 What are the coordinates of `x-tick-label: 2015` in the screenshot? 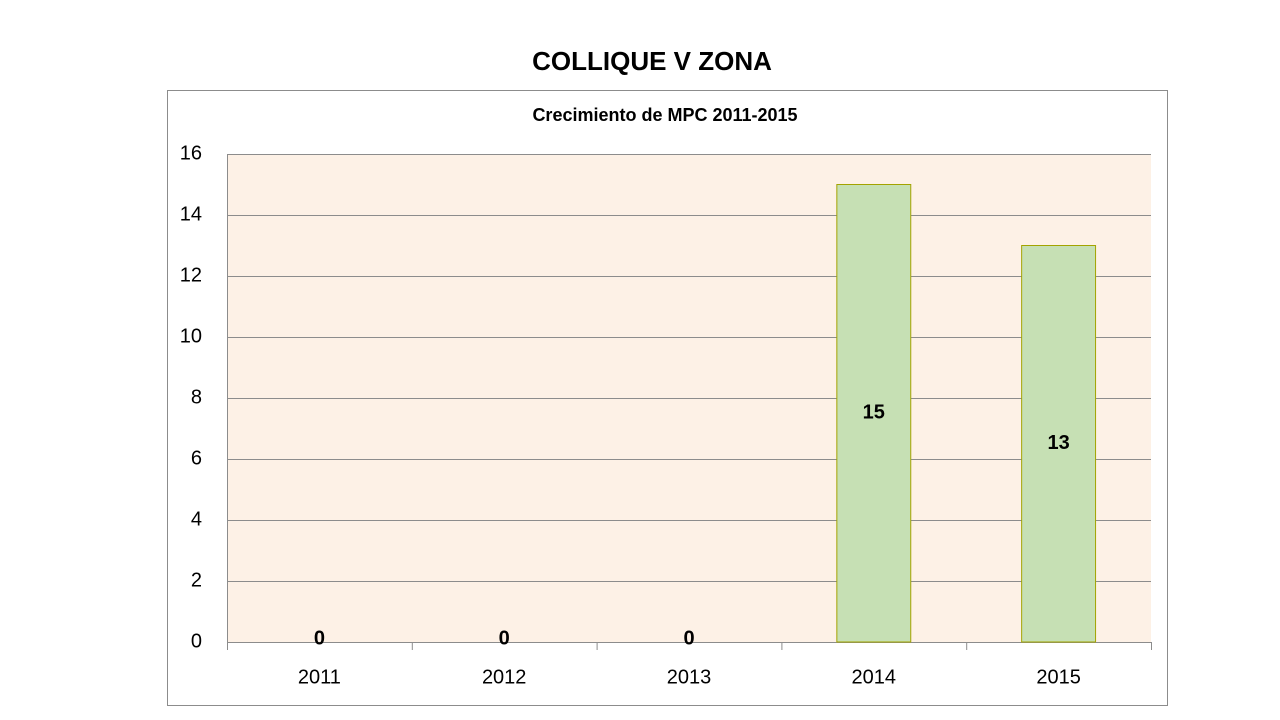 It's located at (1058, 677).